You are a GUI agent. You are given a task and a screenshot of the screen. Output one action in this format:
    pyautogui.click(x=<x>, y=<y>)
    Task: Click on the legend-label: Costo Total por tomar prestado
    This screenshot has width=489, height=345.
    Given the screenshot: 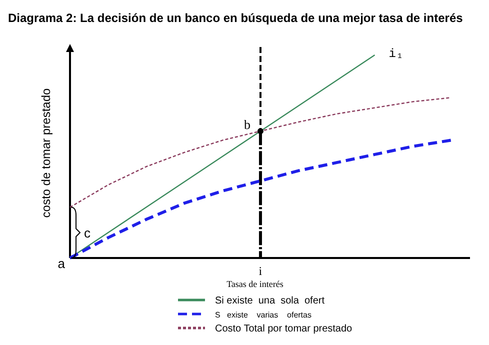 What is the action you would take?
    pyautogui.click(x=284, y=329)
    